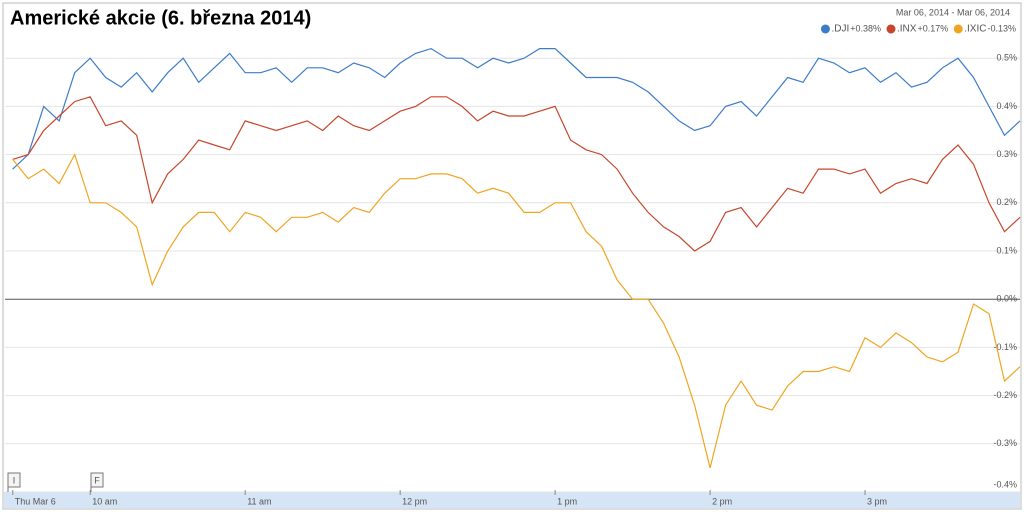 The image size is (1024, 512). I want to click on x-tick-label: 10 am, so click(104, 501).